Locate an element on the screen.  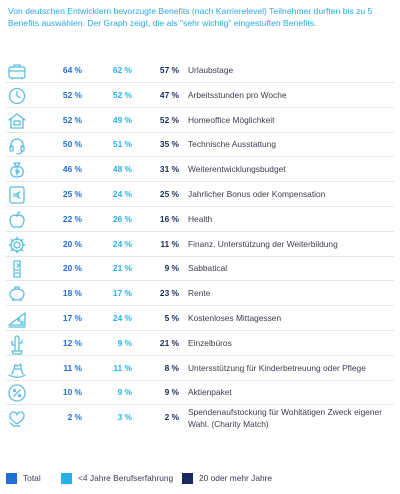
benefit-label: Aktienpaket is located at coordinates (210, 392).